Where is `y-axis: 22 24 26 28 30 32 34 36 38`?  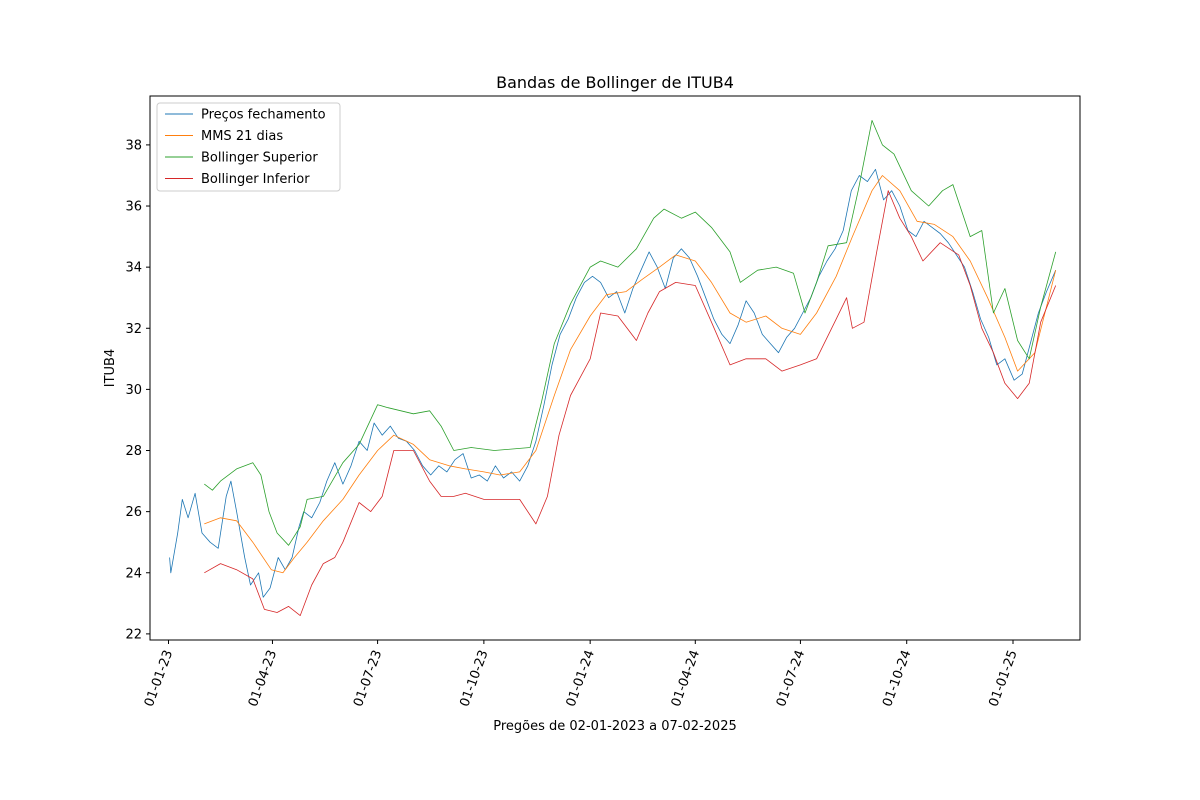 y-axis: 22 24 26 28 30 32 34 36 38 is located at coordinates (137, 390).